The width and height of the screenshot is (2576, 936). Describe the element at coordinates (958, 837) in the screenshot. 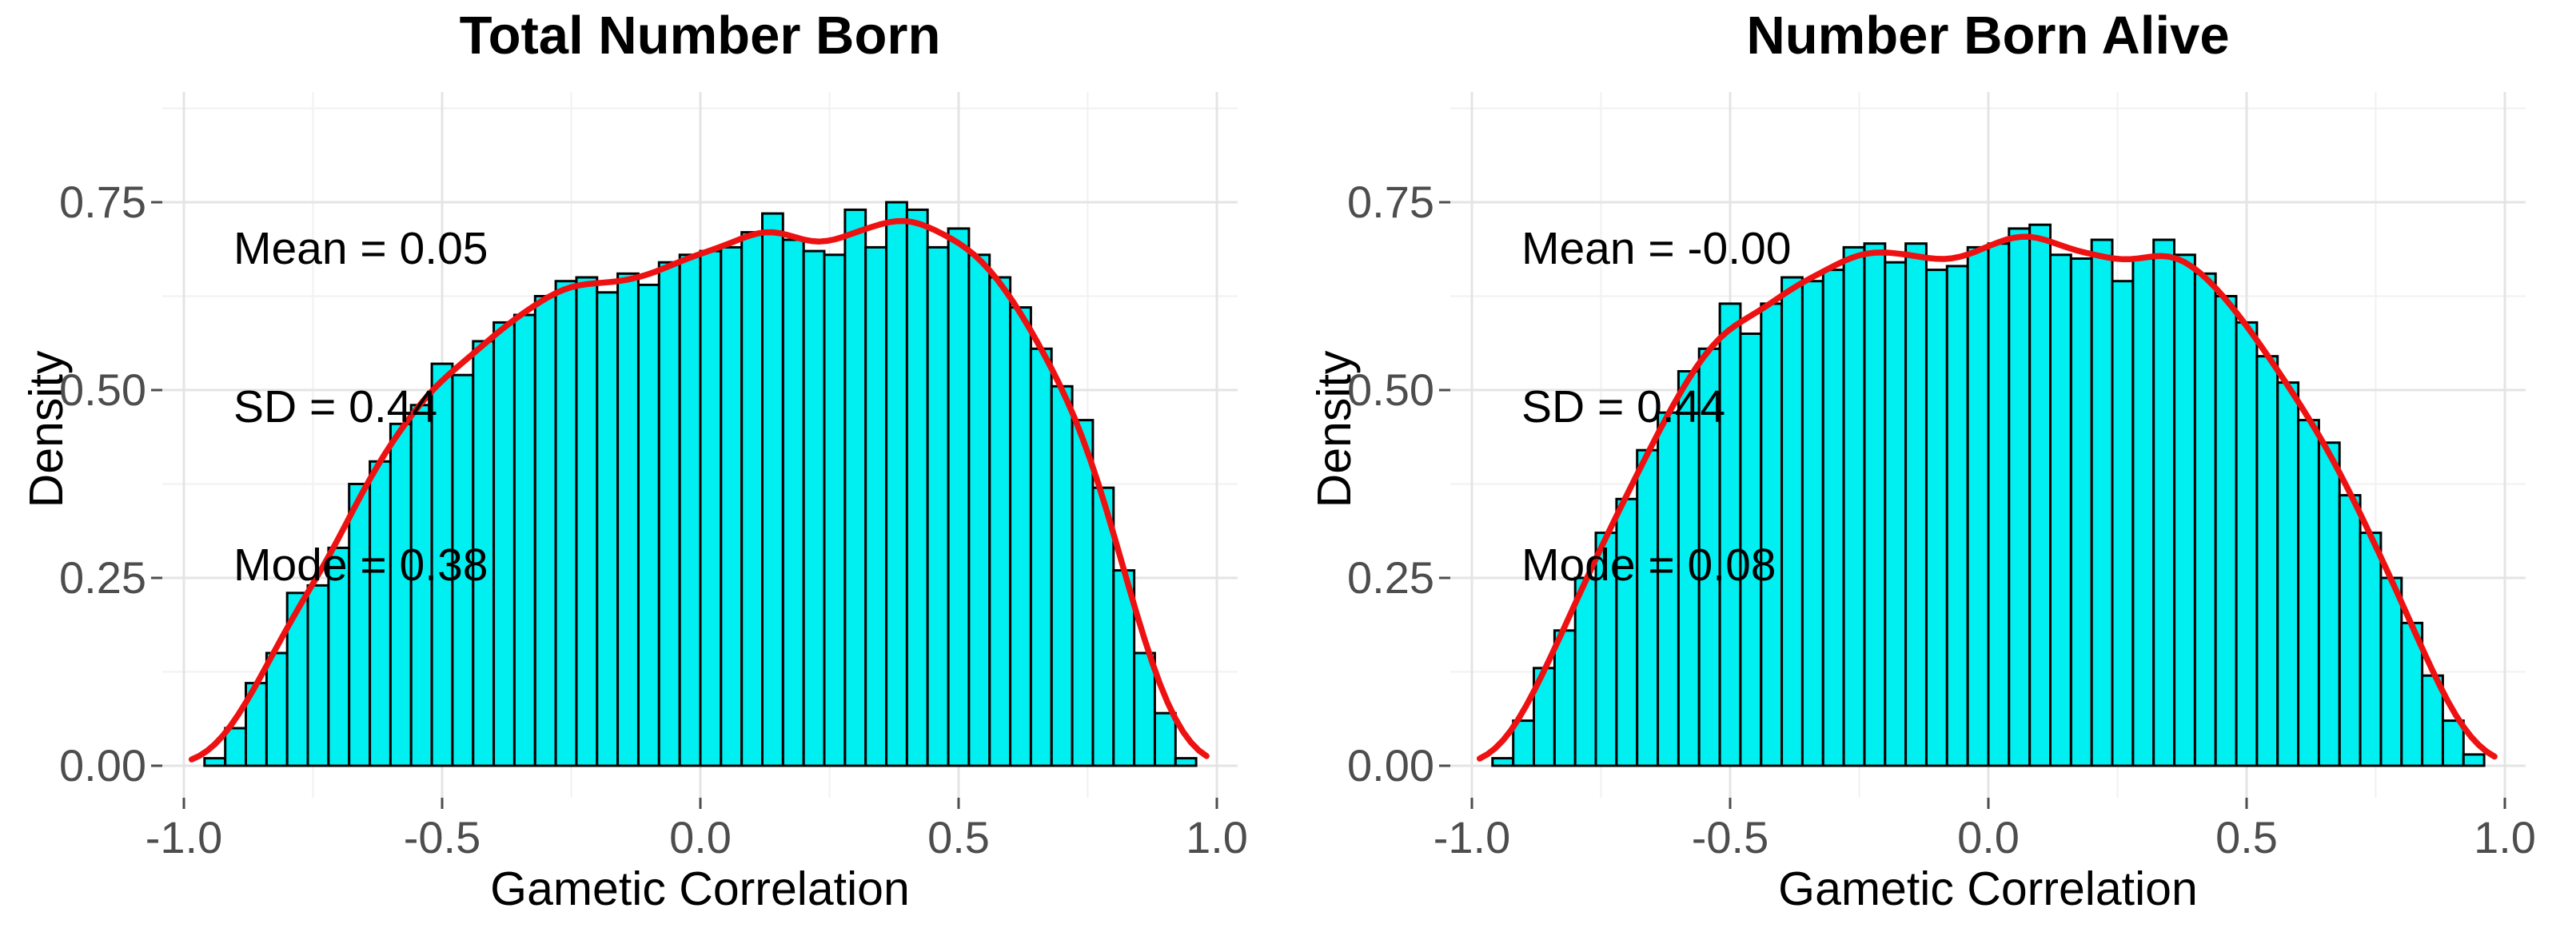

I see `x-tick-label: 0.5` at that location.